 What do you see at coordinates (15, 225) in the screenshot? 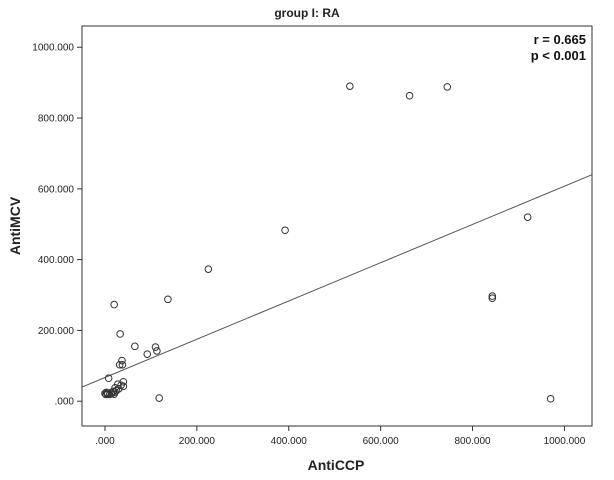
I see `y-axis-label: AntiMCV` at bounding box center [15, 225].